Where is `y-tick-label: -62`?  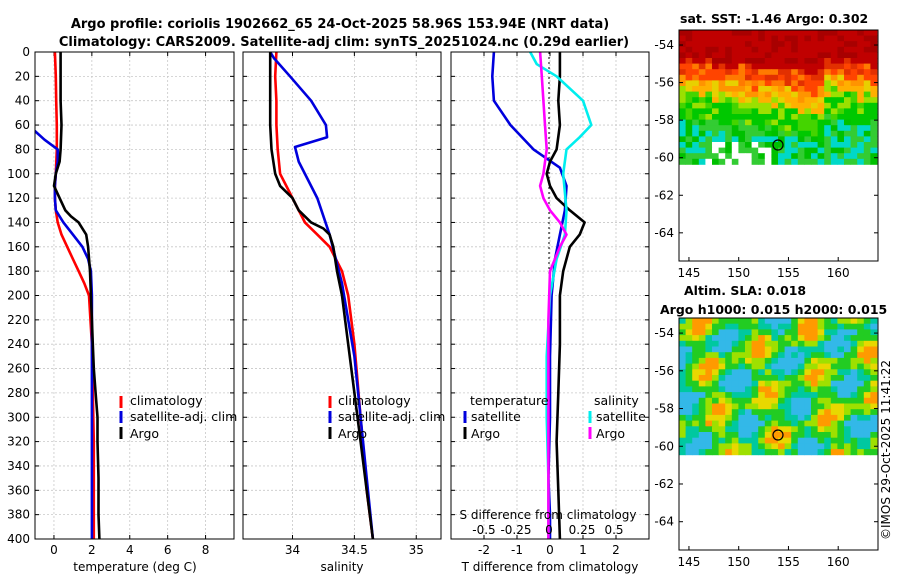
y-tick-label: -62 is located at coordinates (664, 195).